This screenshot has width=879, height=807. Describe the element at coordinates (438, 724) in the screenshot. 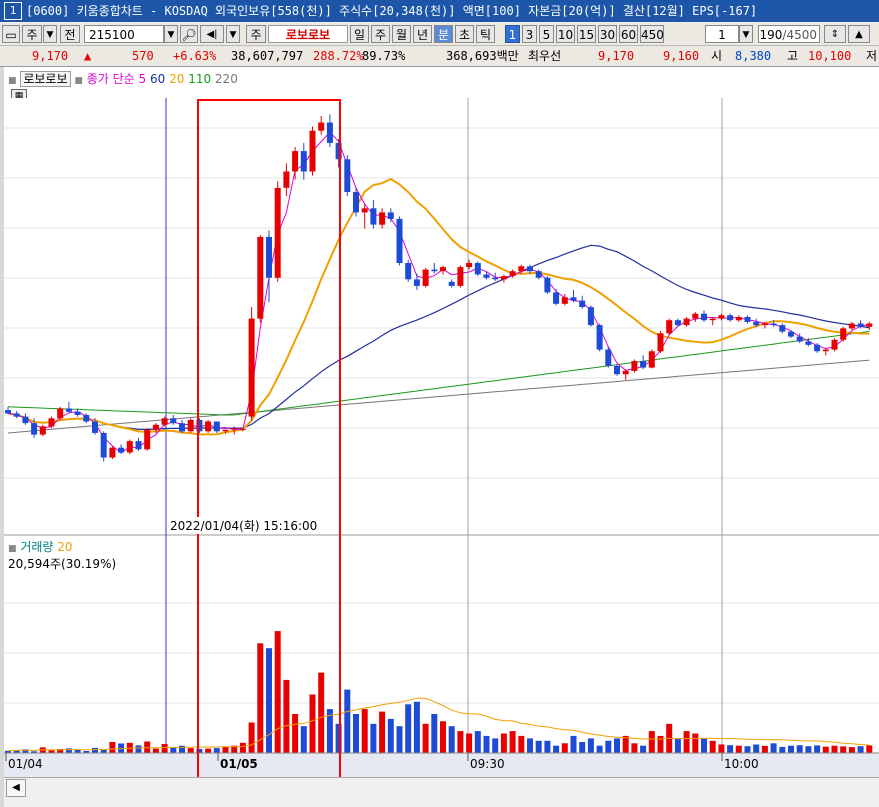

I see `volume-ma-line` at that location.